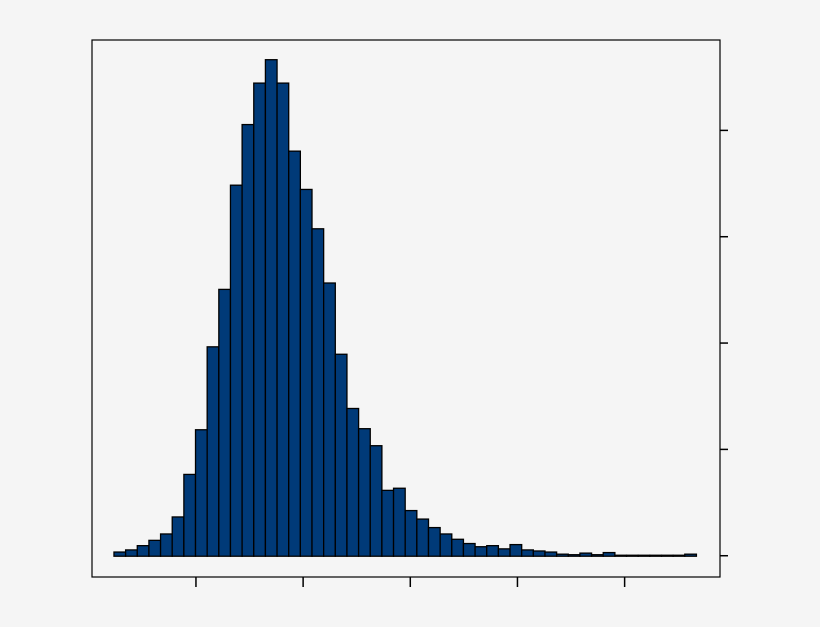 Image resolution: width=820 pixels, height=627 pixels. What do you see at coordinates (724, 343) in the screenshot?
I see `y-axis-ticks` at bounding box center [724, 343].